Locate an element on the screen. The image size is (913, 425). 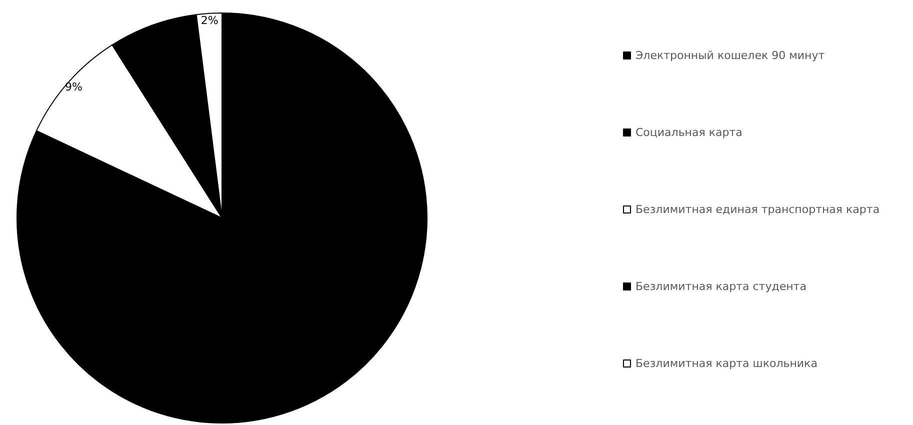
legend-label: Безлимитная карта студента is located at coordinates (721, 286).